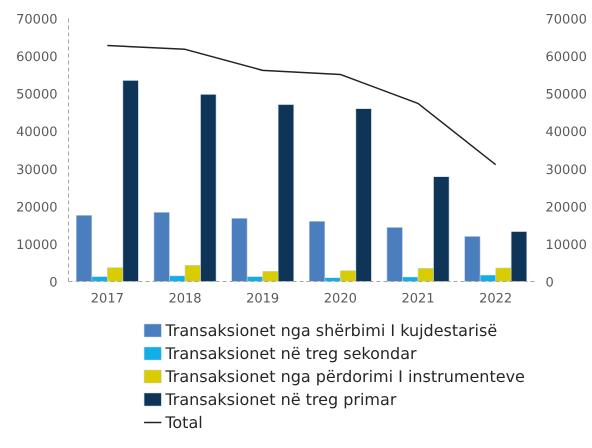 The width and height of the screenshot is (592, 448). Describe the element at coordinates (331, 330) in the screenshot. I see `legend-label: Transaksionet nga shërbimi I kujdestarisë` at that location.